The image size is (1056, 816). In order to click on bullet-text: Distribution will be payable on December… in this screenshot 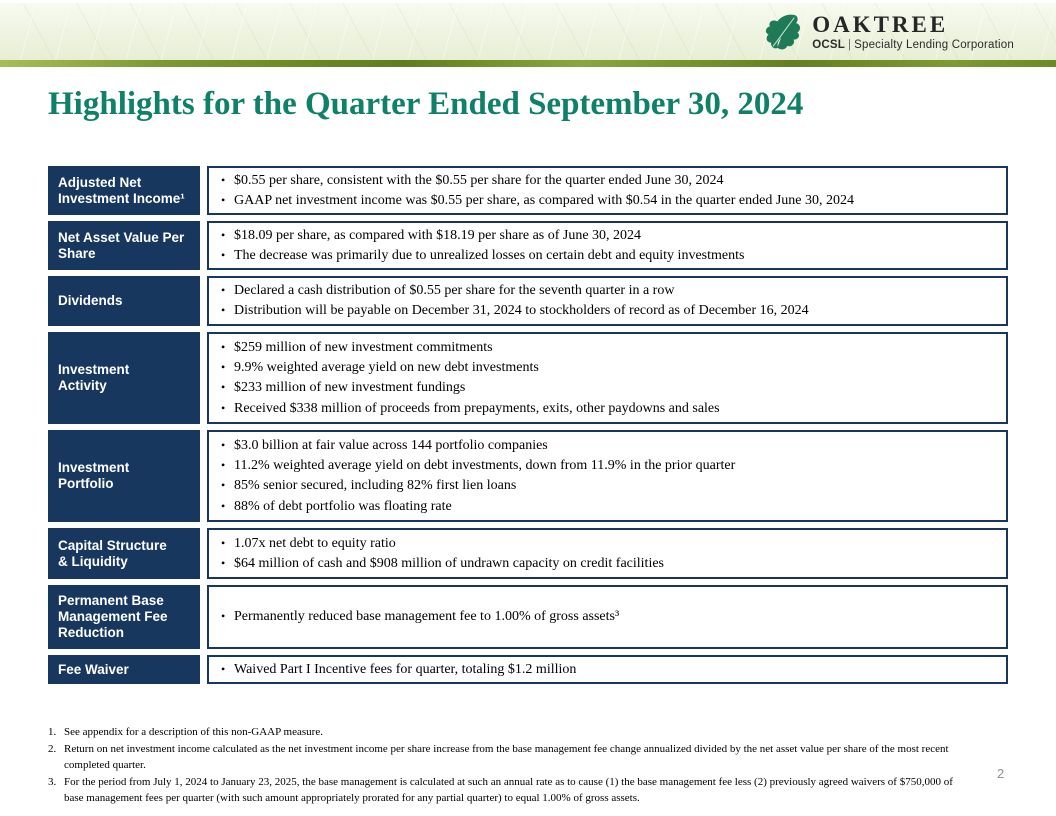, I will do `click(521, 311)`.